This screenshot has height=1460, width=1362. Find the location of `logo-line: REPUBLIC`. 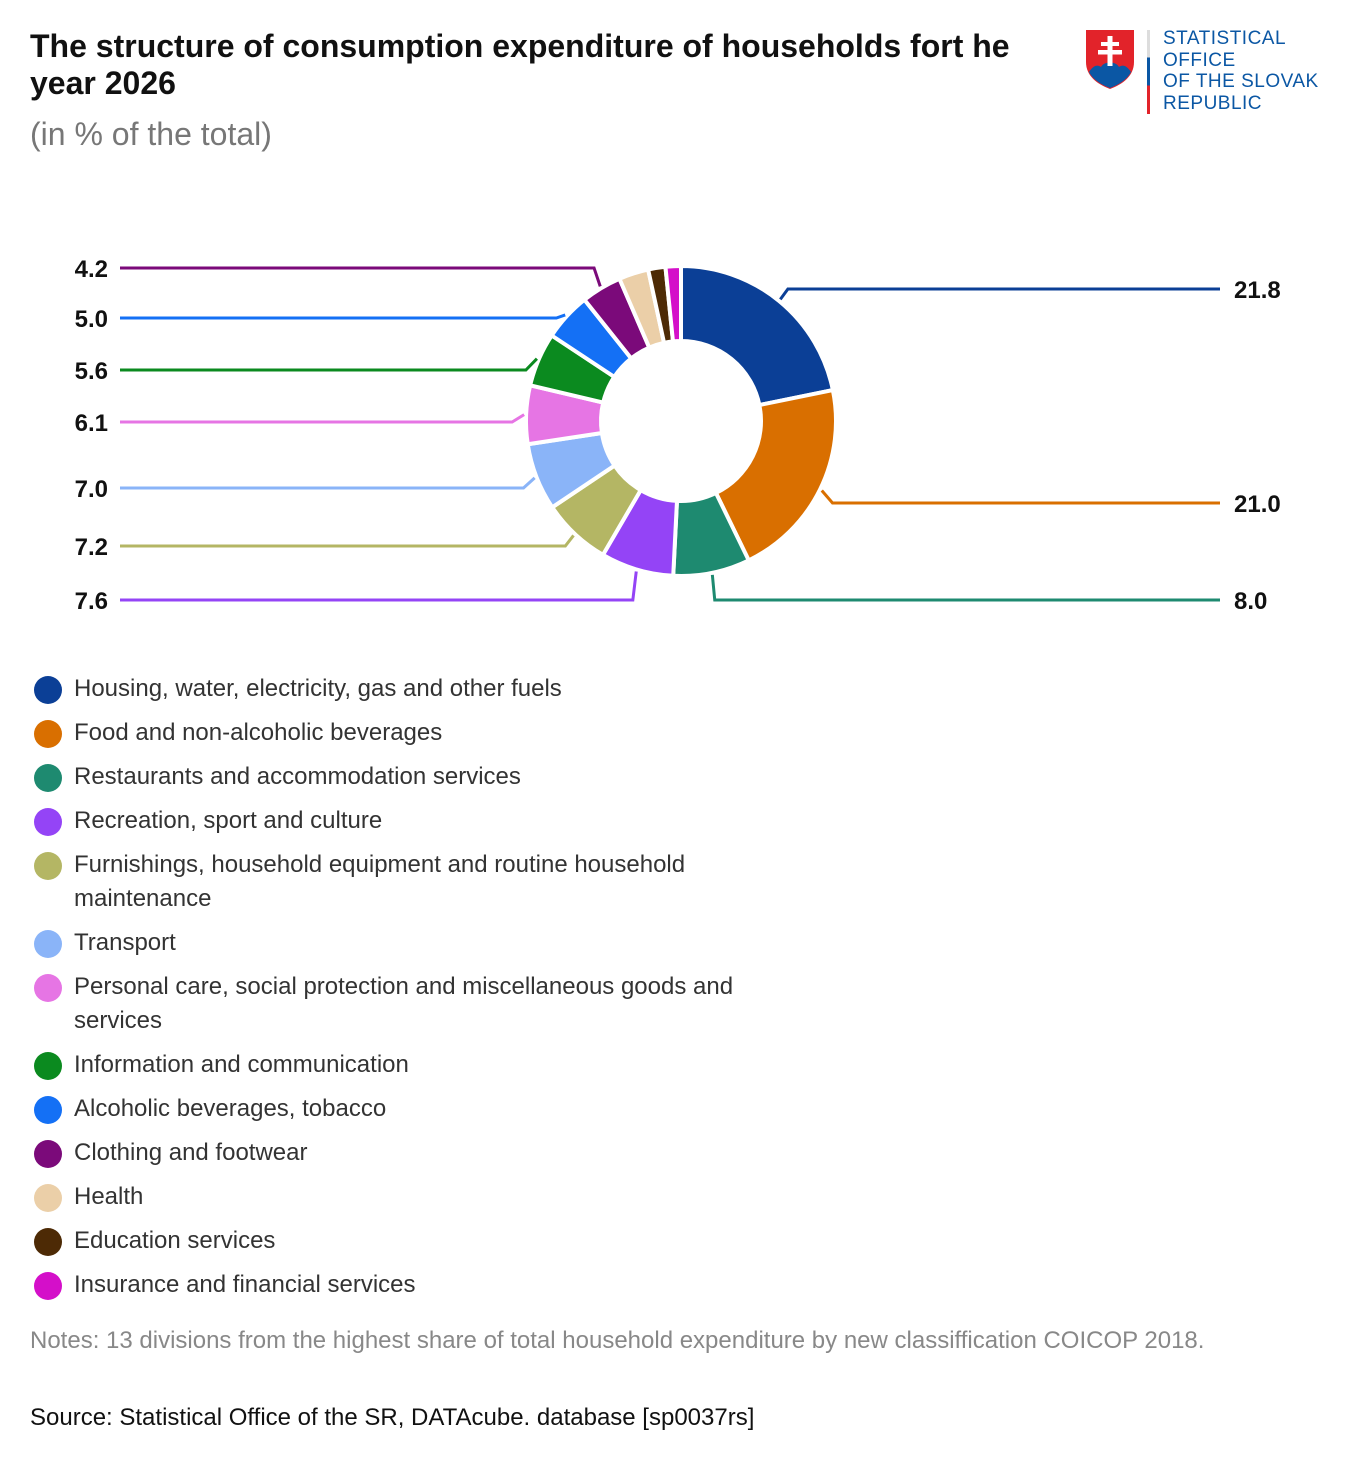

logo-line: REPUBLIC is located at coordinates (1213, 103).